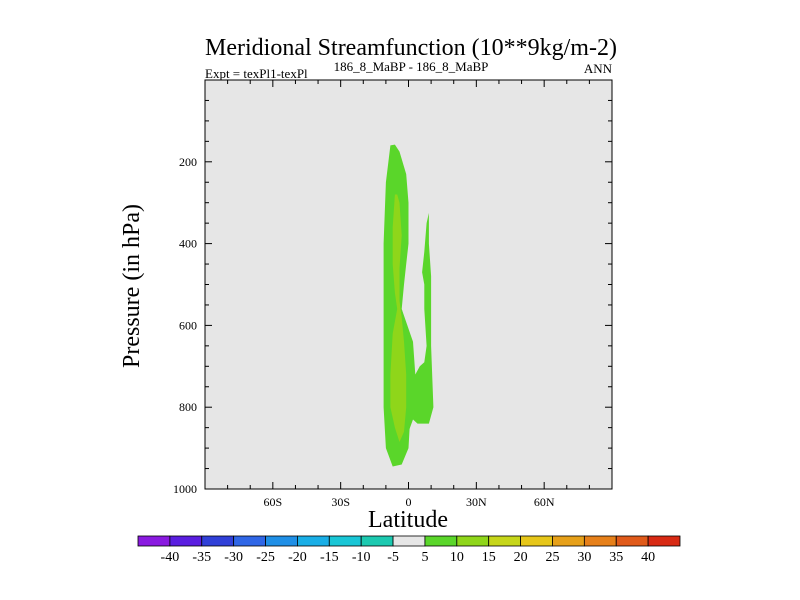 This screenshot has width=800, height=600. What do you see at coordinates (393, 557) in the screenshot?
I see `colorbar-label: -5` at bounding box center [393, 557].